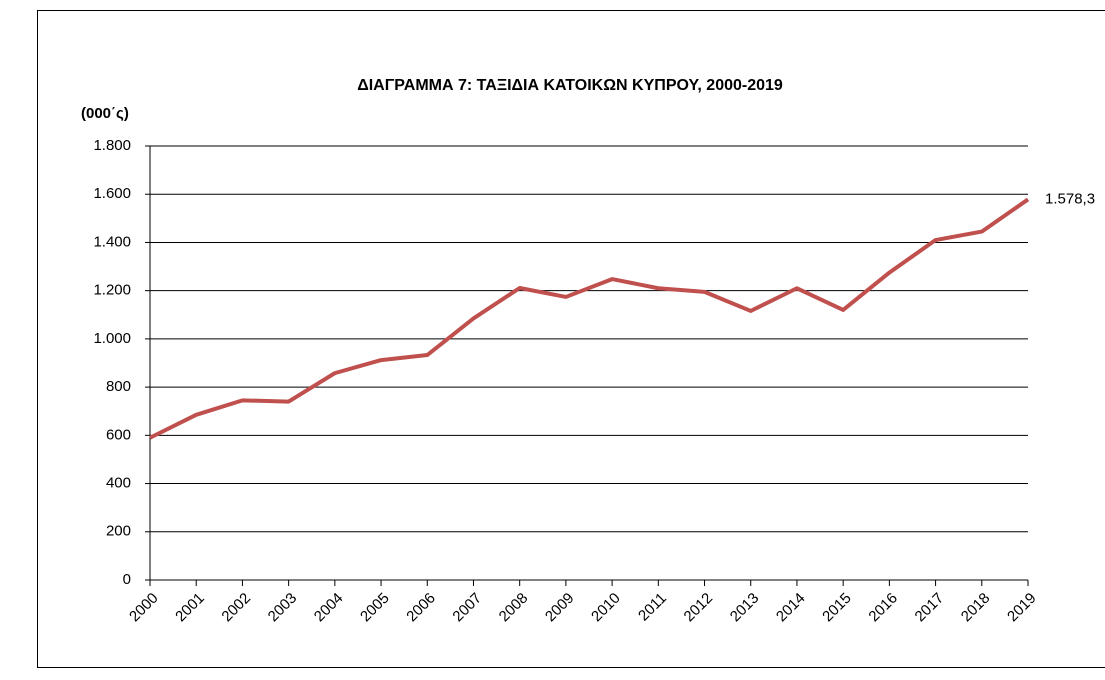  Describe the element at coordinates (118, 483) in the screenshot. I see `y-tick-label: 400` at that location.